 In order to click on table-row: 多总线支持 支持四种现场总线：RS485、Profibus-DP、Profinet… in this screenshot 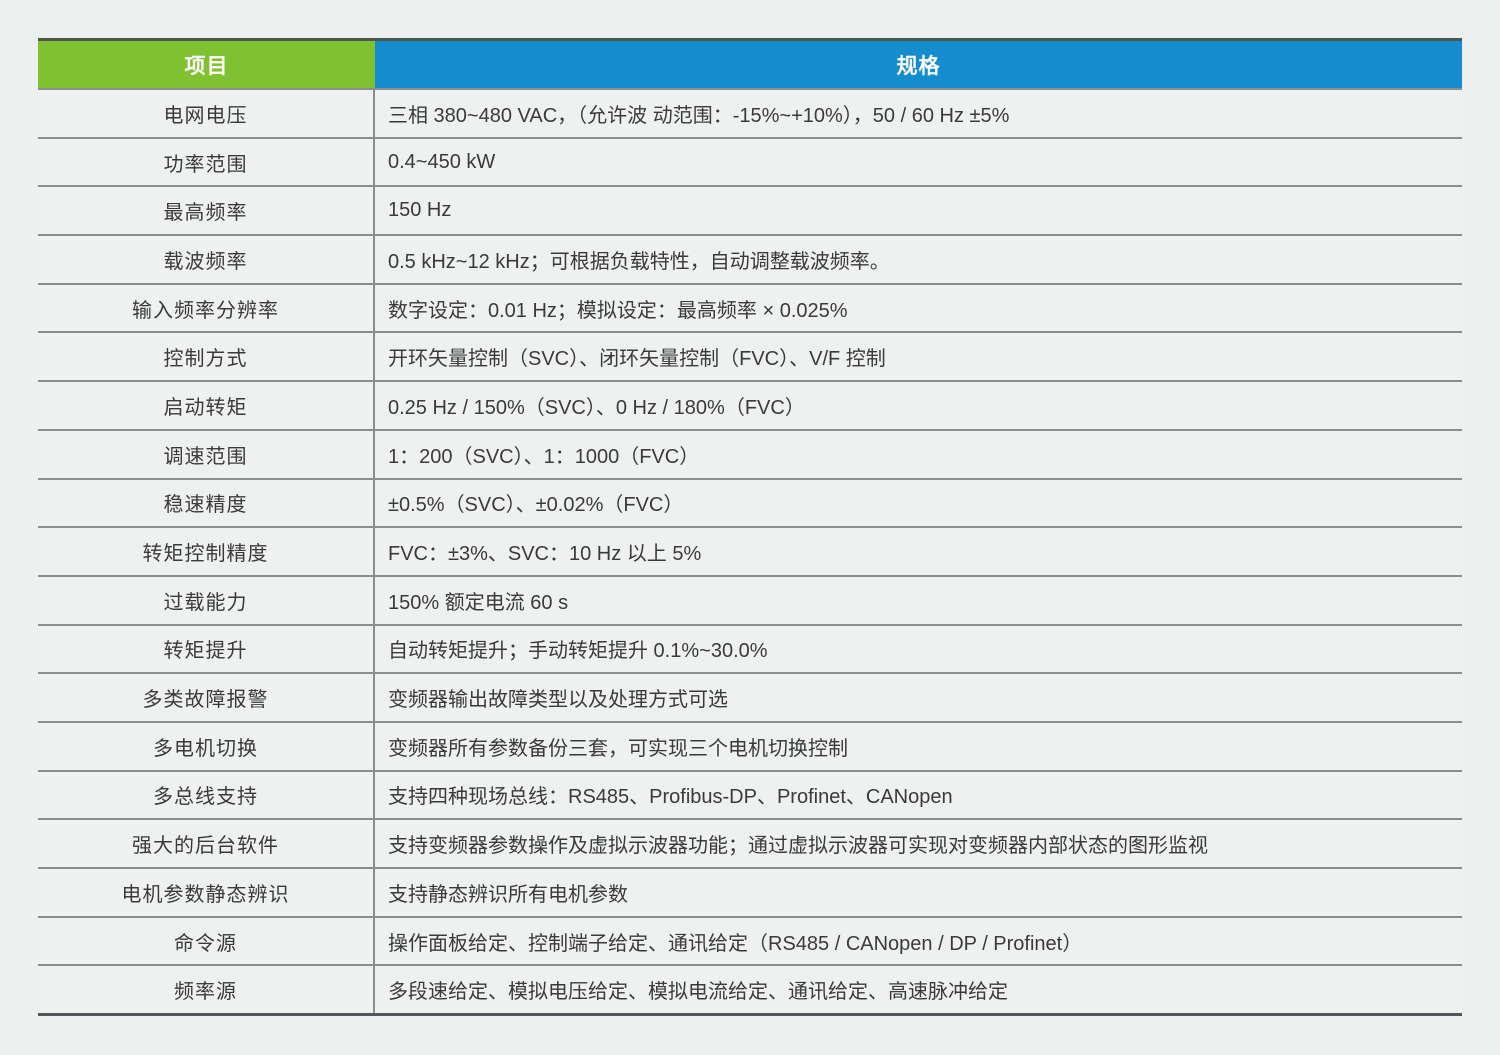, I will do `click(750, 794)`.